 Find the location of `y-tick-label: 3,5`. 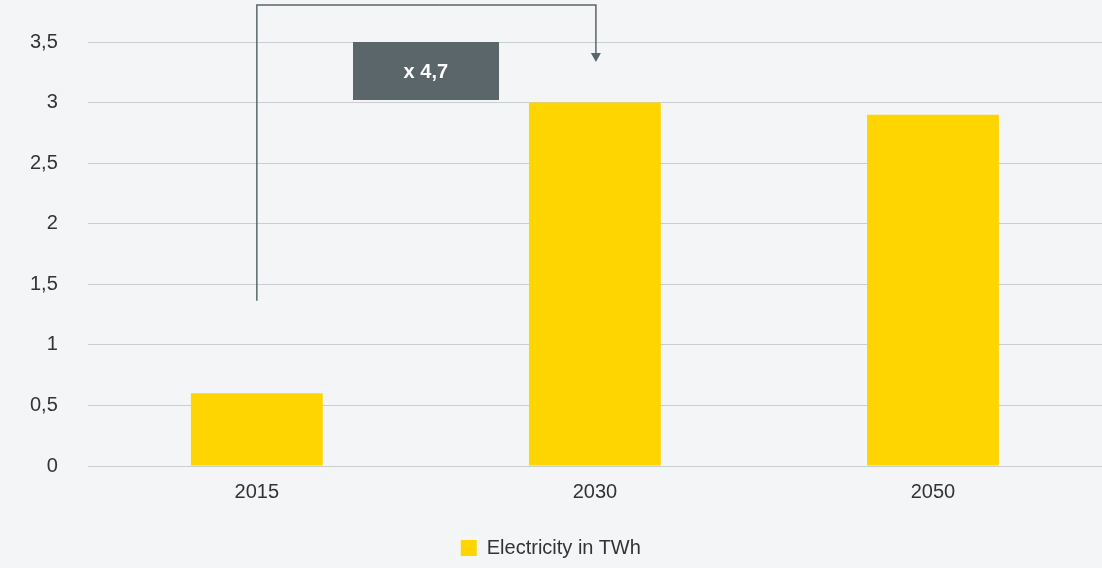

y-tick-label: 3,5 is located at coordinates (43, 40).